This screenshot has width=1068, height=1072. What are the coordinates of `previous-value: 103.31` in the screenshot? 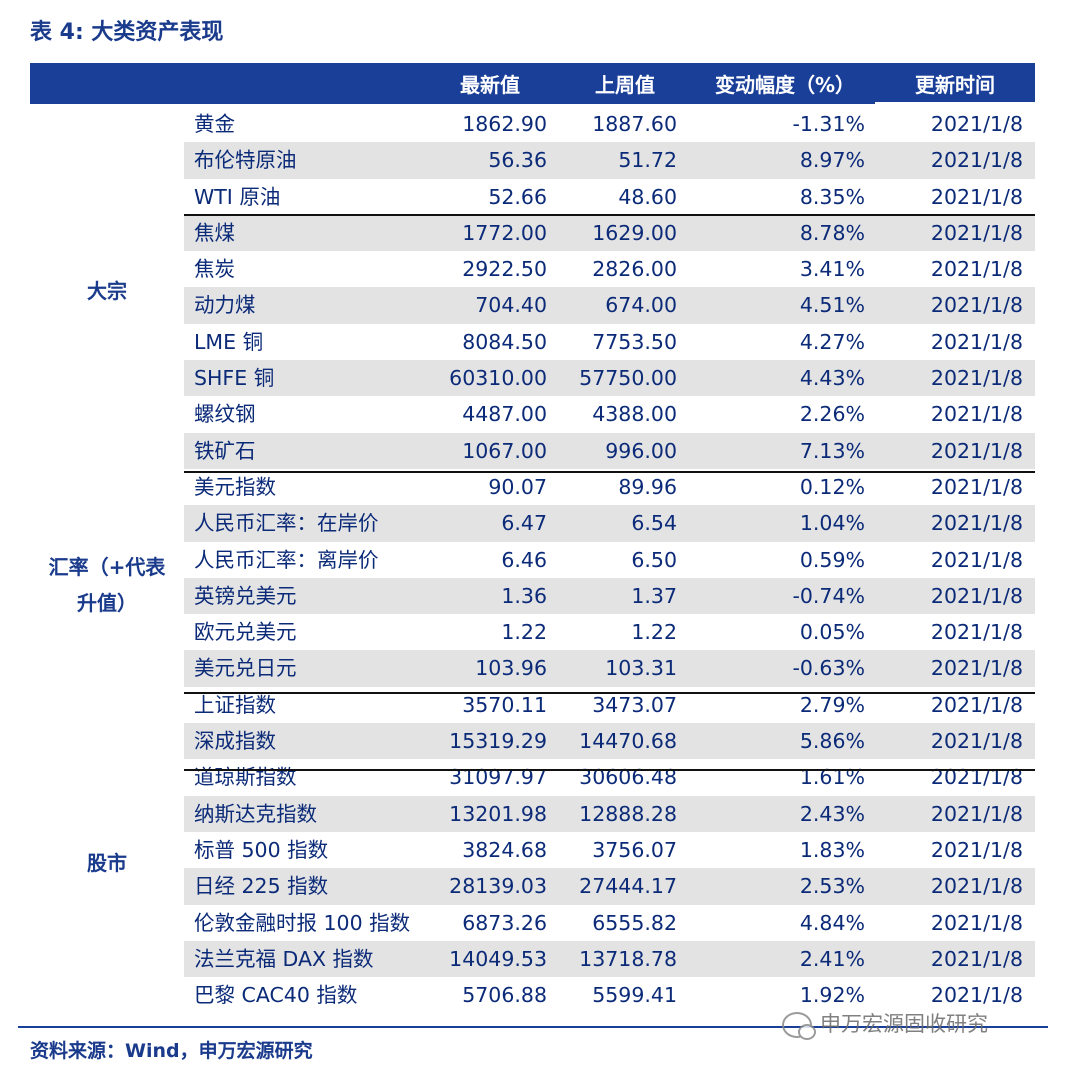 It's located at (641, 668).